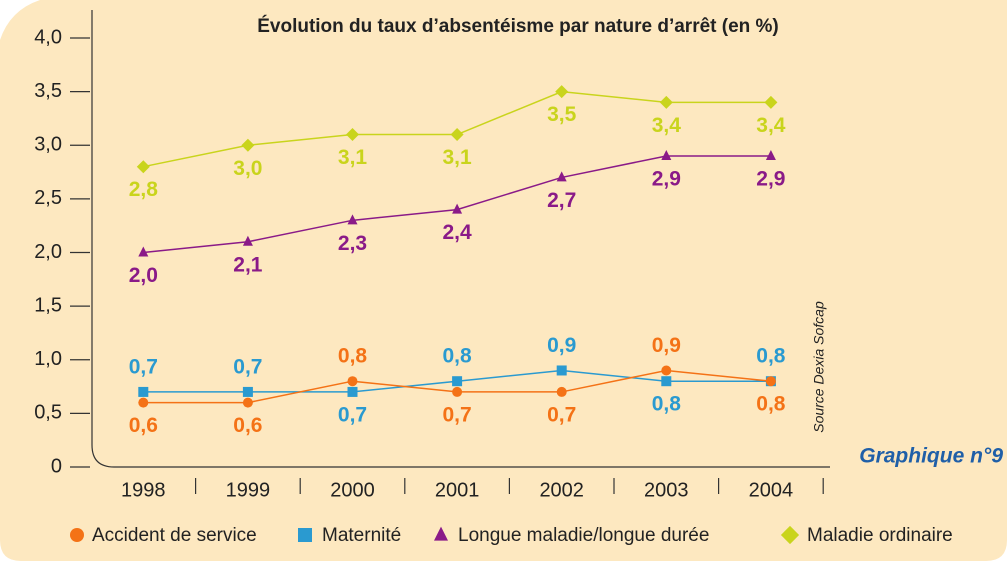 Image resolution: width=1007 pixels, height=566 pixels. I want to click on legend-label: Accident de service, so click(174, 535).